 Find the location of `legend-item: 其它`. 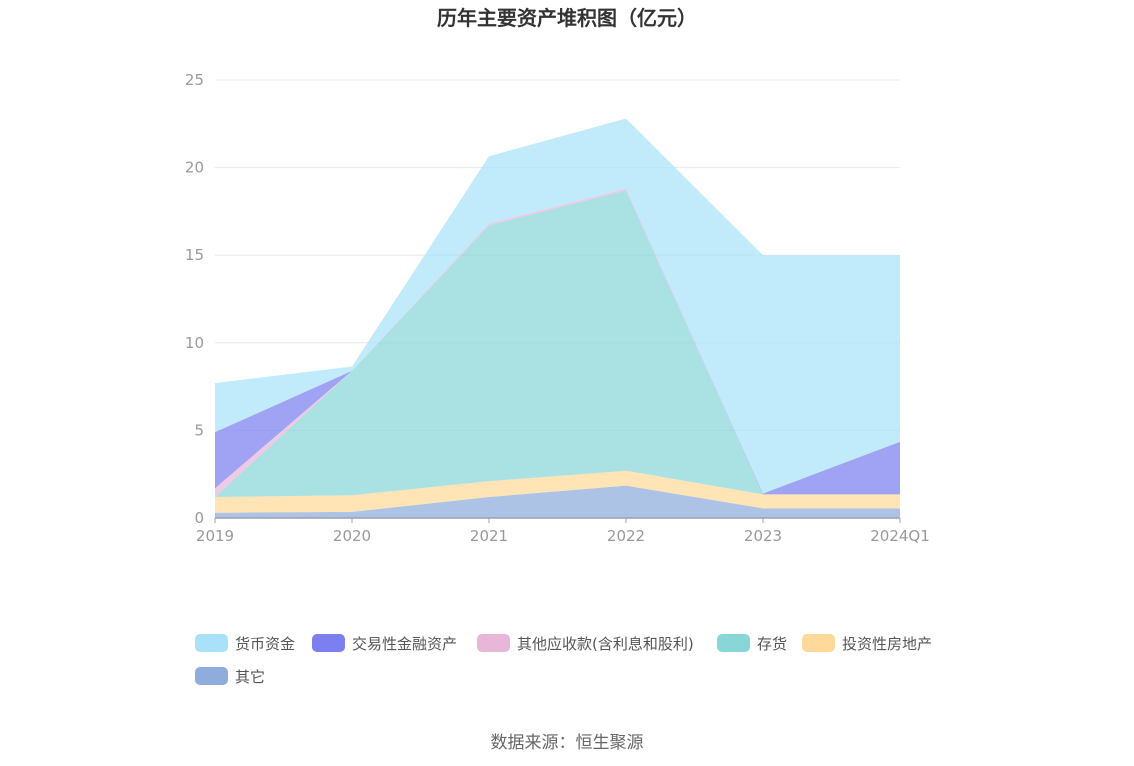

legend-item: 其它 is located at coordinates (230, 676).